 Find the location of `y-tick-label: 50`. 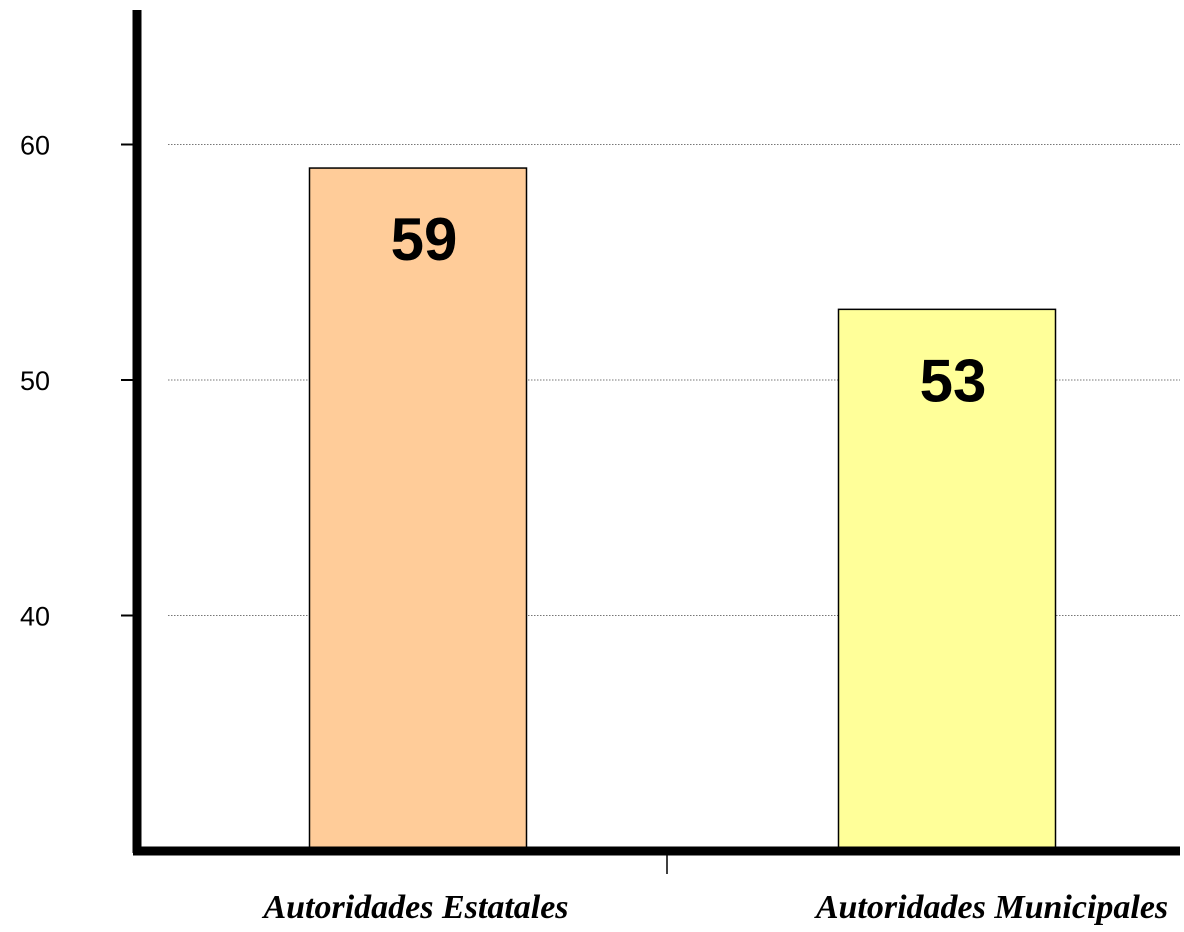

y-tick-label: 50 is located at coordinates (35, 381).